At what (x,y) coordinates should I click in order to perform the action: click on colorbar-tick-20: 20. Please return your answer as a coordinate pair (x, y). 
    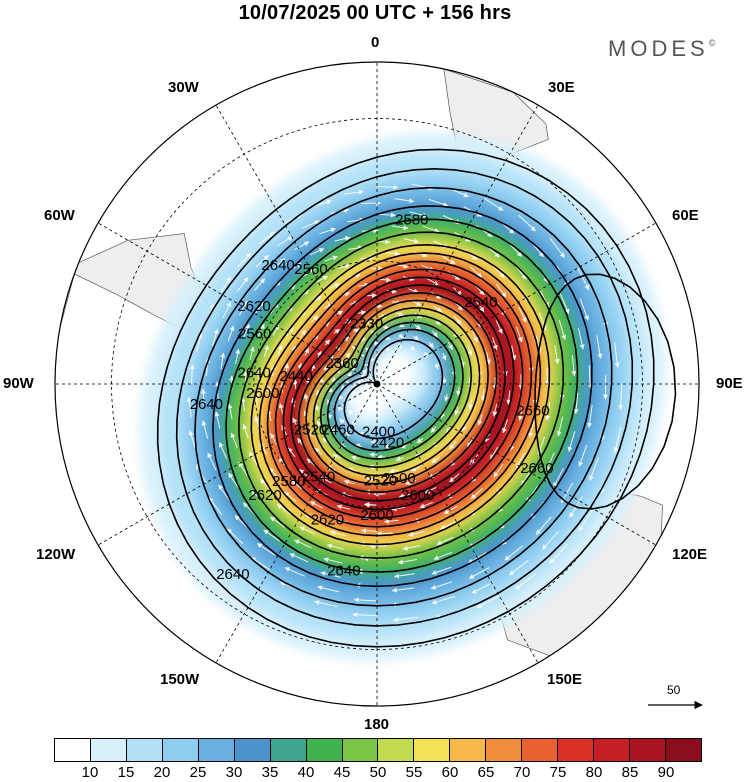
    Looking at the image, I should click on (162, 772).